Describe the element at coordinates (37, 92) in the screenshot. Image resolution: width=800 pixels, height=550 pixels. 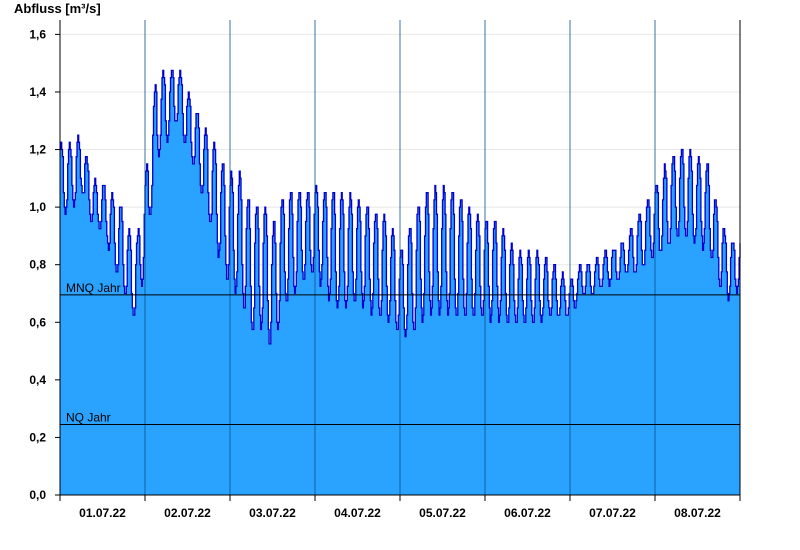
I see `y-tick-label: 1,4` at that location.